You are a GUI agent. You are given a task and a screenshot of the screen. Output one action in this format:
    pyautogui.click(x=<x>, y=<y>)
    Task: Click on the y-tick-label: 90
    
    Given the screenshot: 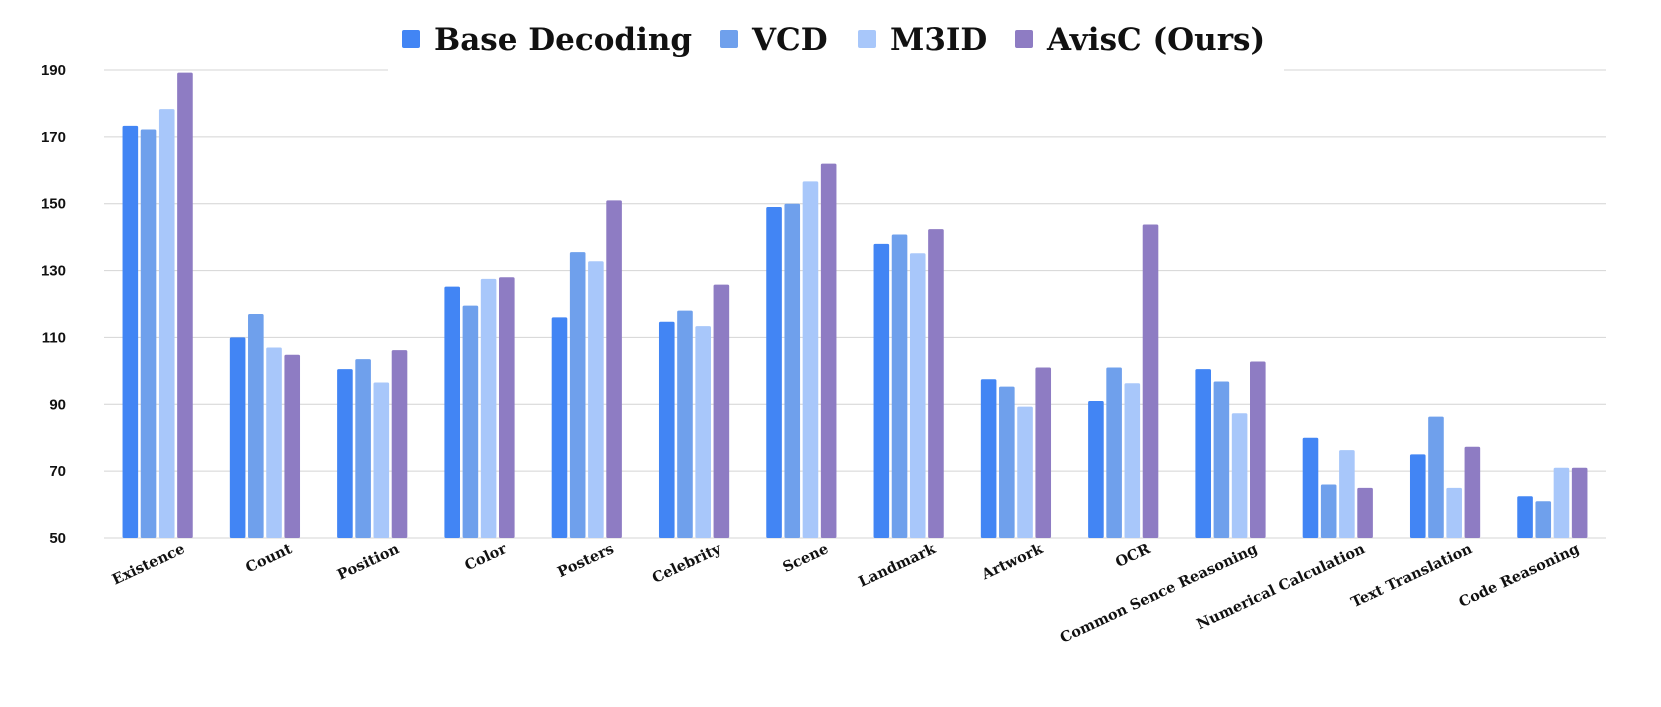 What is the action you would take?
    pyautogui.click(x=57, y=404)
    